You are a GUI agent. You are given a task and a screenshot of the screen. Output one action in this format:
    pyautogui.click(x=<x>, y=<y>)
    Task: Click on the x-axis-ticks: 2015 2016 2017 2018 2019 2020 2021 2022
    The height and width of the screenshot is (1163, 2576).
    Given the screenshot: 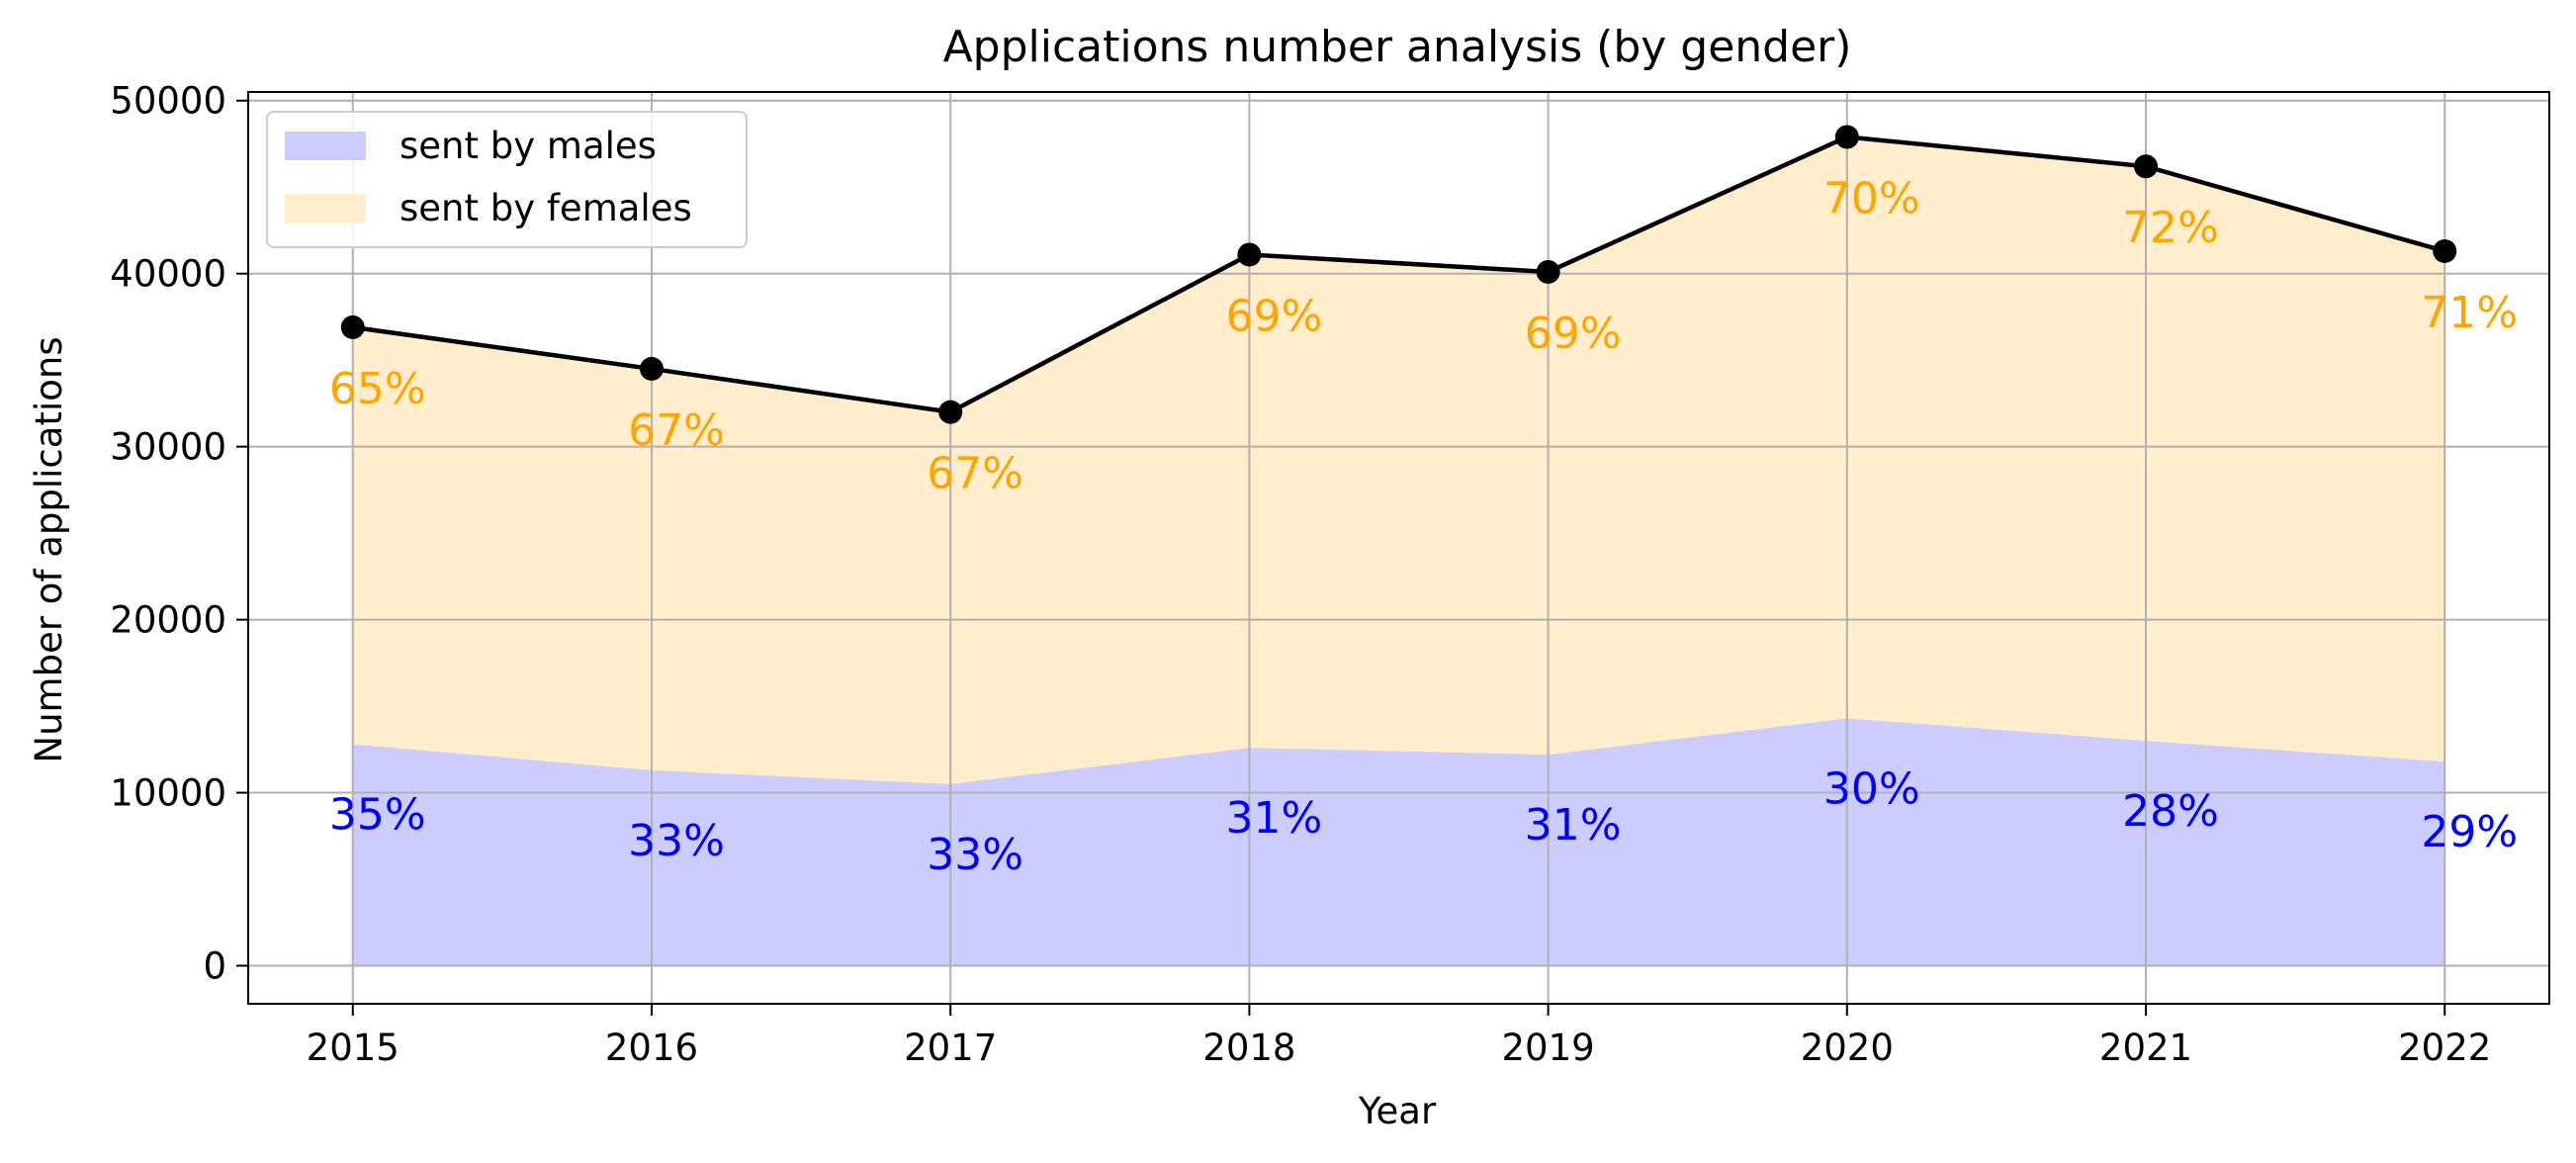 What is the action you would take?
    pyautogui.click(x=1399, y=1036)
    